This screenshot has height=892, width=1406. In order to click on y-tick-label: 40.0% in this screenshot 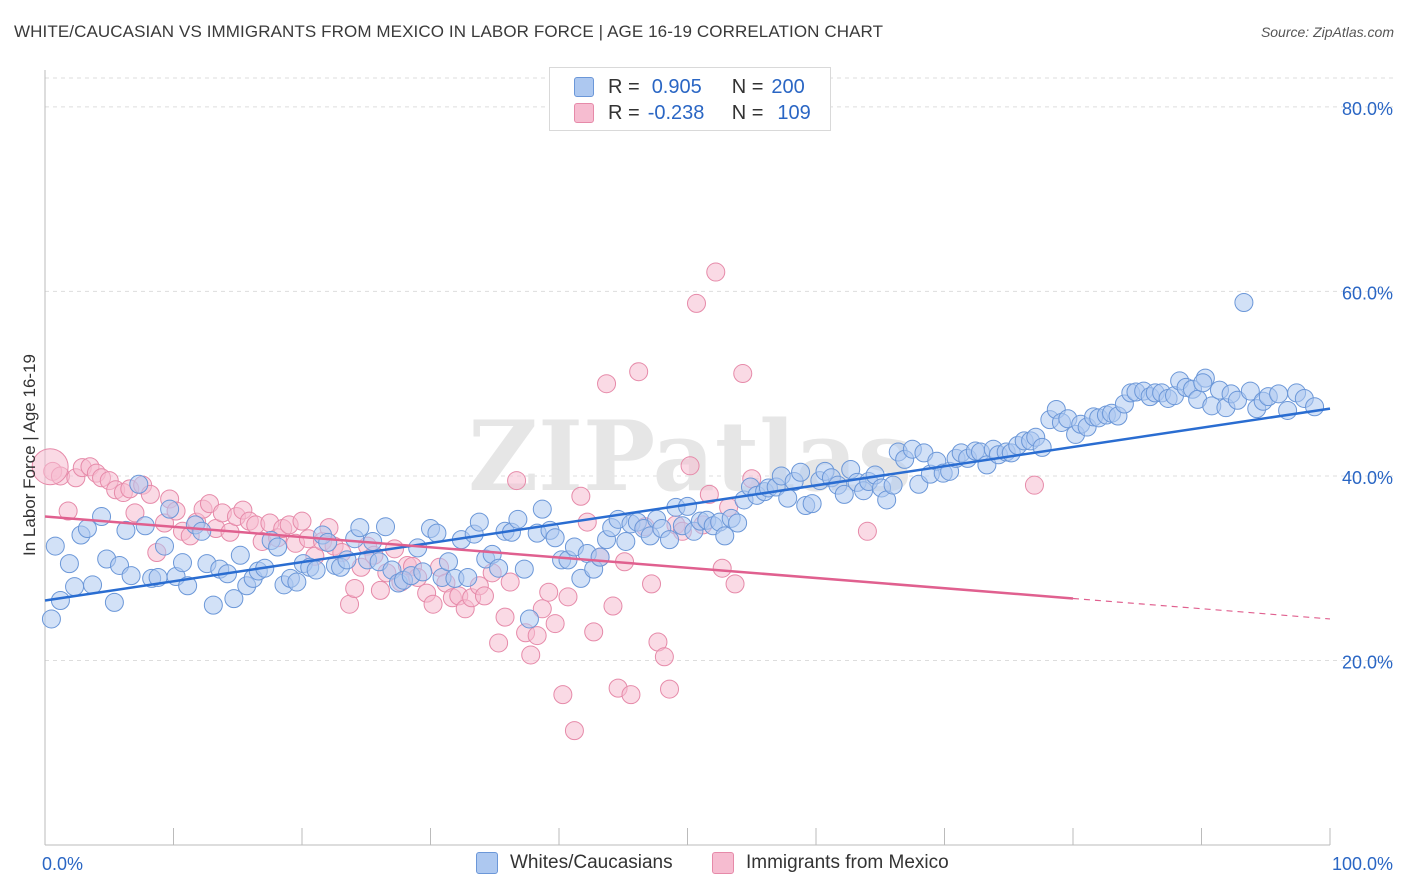, I will do `click(1367, 478)`.